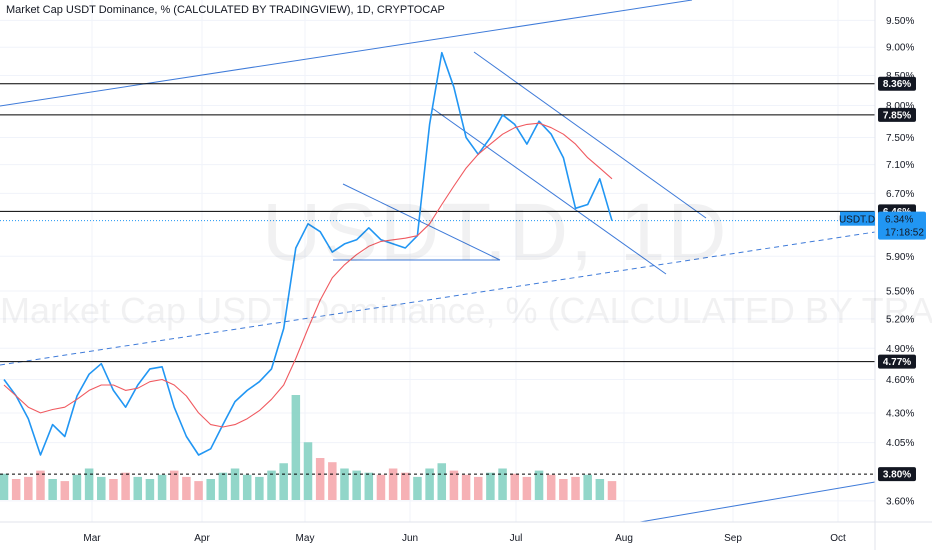 This screenshot has width=932, height=550. Describe the element at coordinates (900, 21) in the screenshot. I see `y-tick-label: 9.50%` at that location.